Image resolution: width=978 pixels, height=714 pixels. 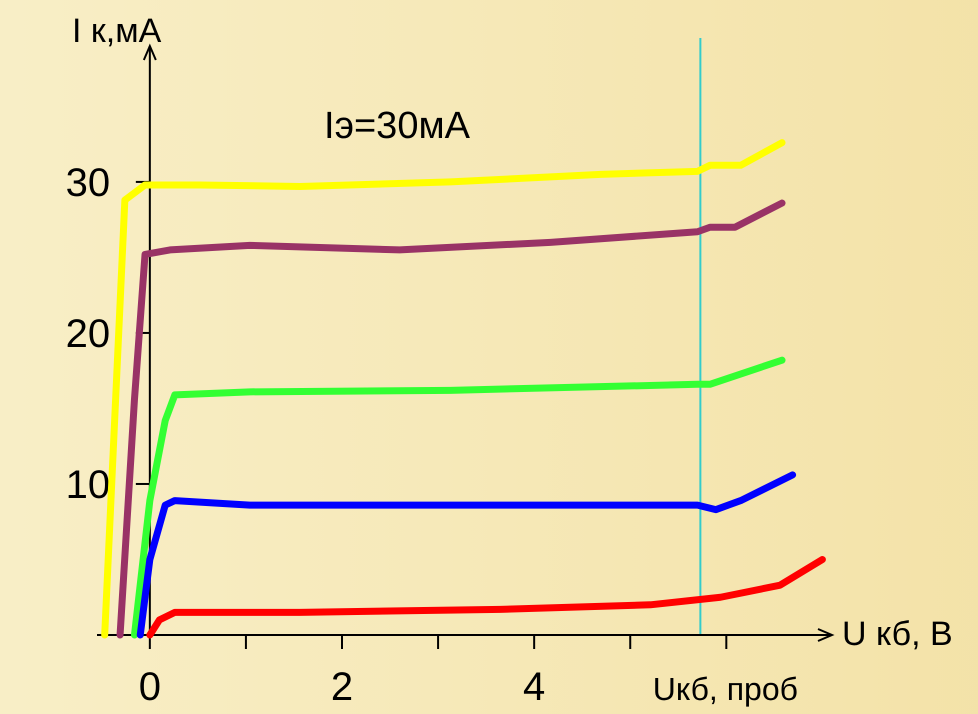 I want to click on x-tick-label: 2, so click(x=342, y=687).